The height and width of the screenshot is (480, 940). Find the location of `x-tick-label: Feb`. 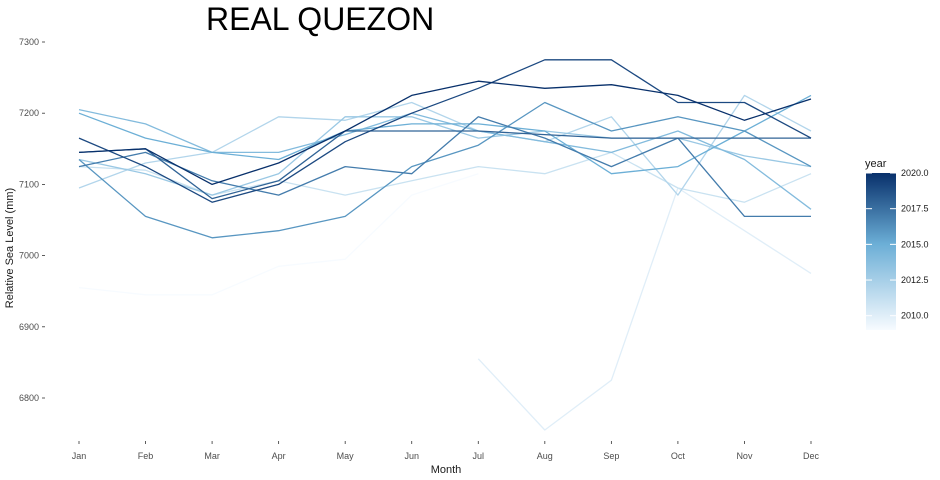

x-tick-label: Feb is located at coordinates (146, 456).